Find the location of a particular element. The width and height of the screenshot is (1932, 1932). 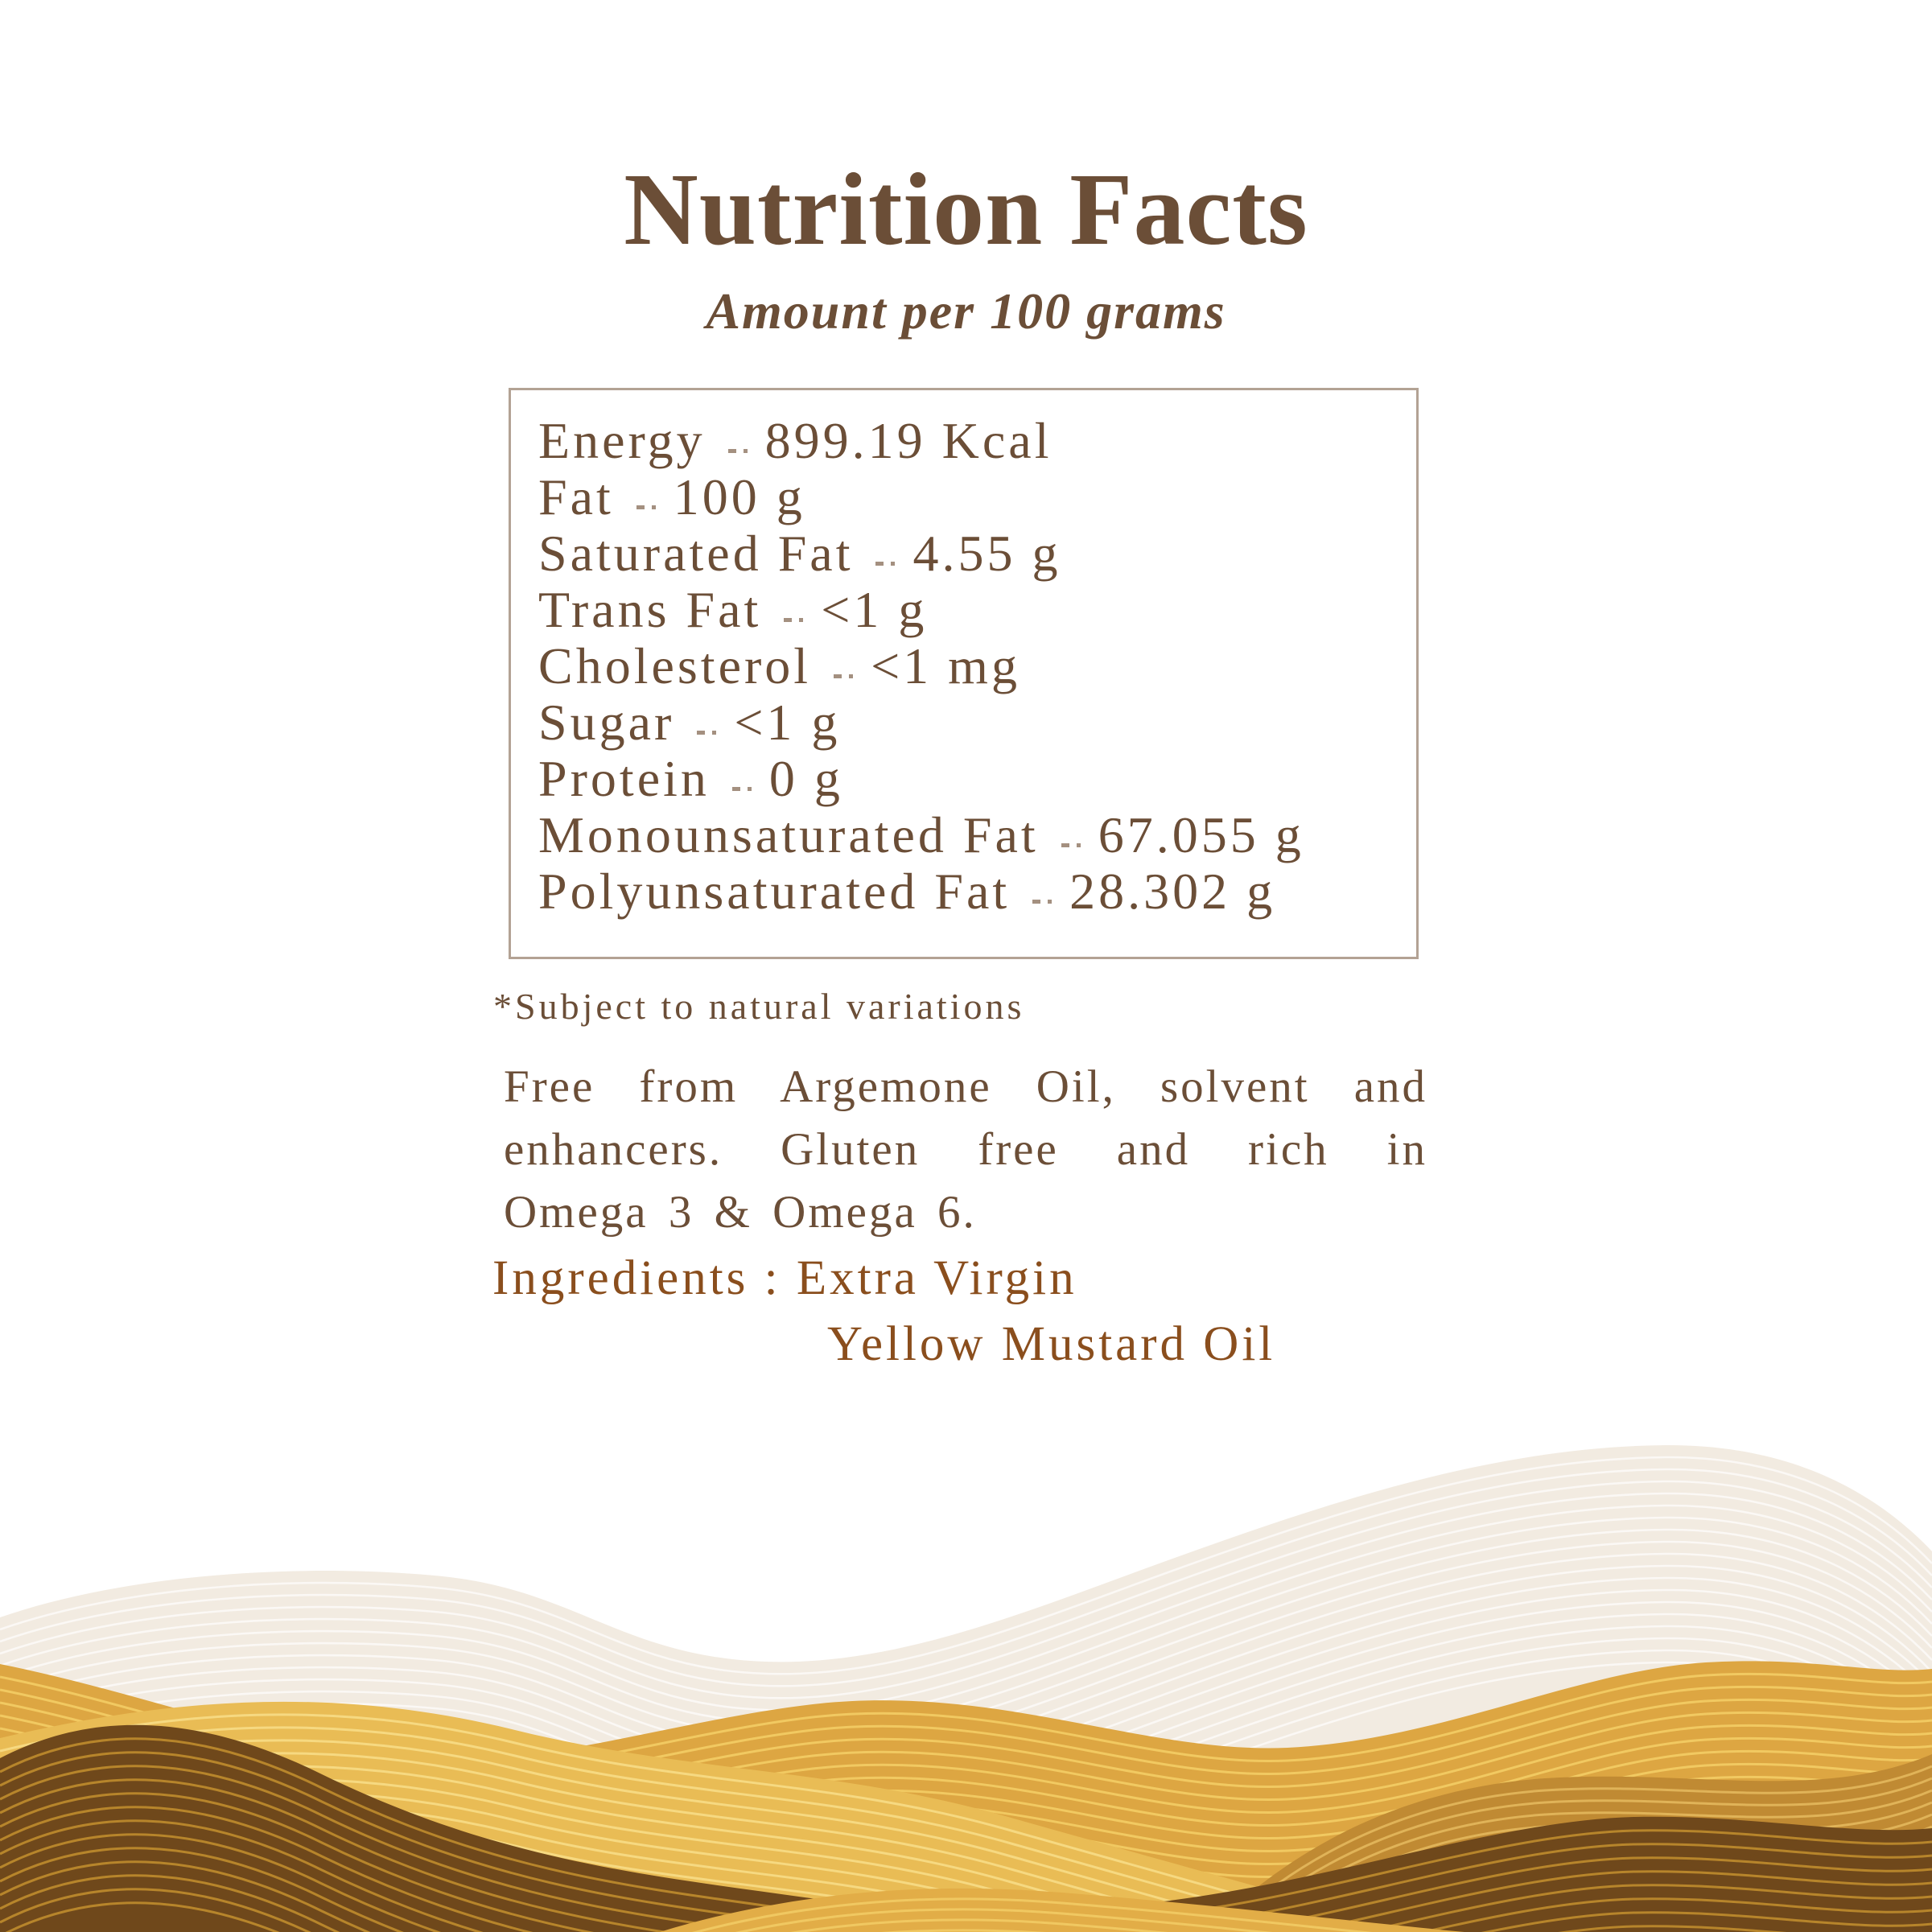

description-line: Omega 3 & Omega 6. is located at coordinates (740, 1212).